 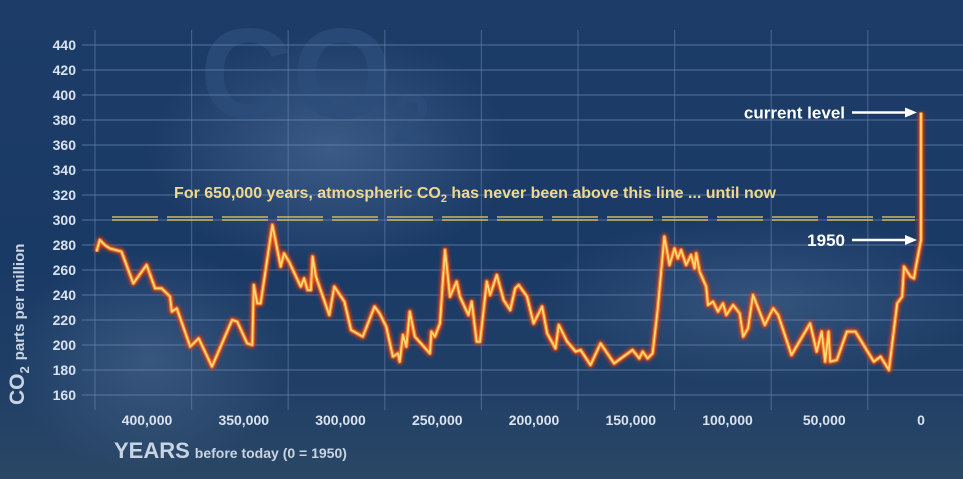 I want to click on x-tick-label: 100,000, so click(x=727, y=420).